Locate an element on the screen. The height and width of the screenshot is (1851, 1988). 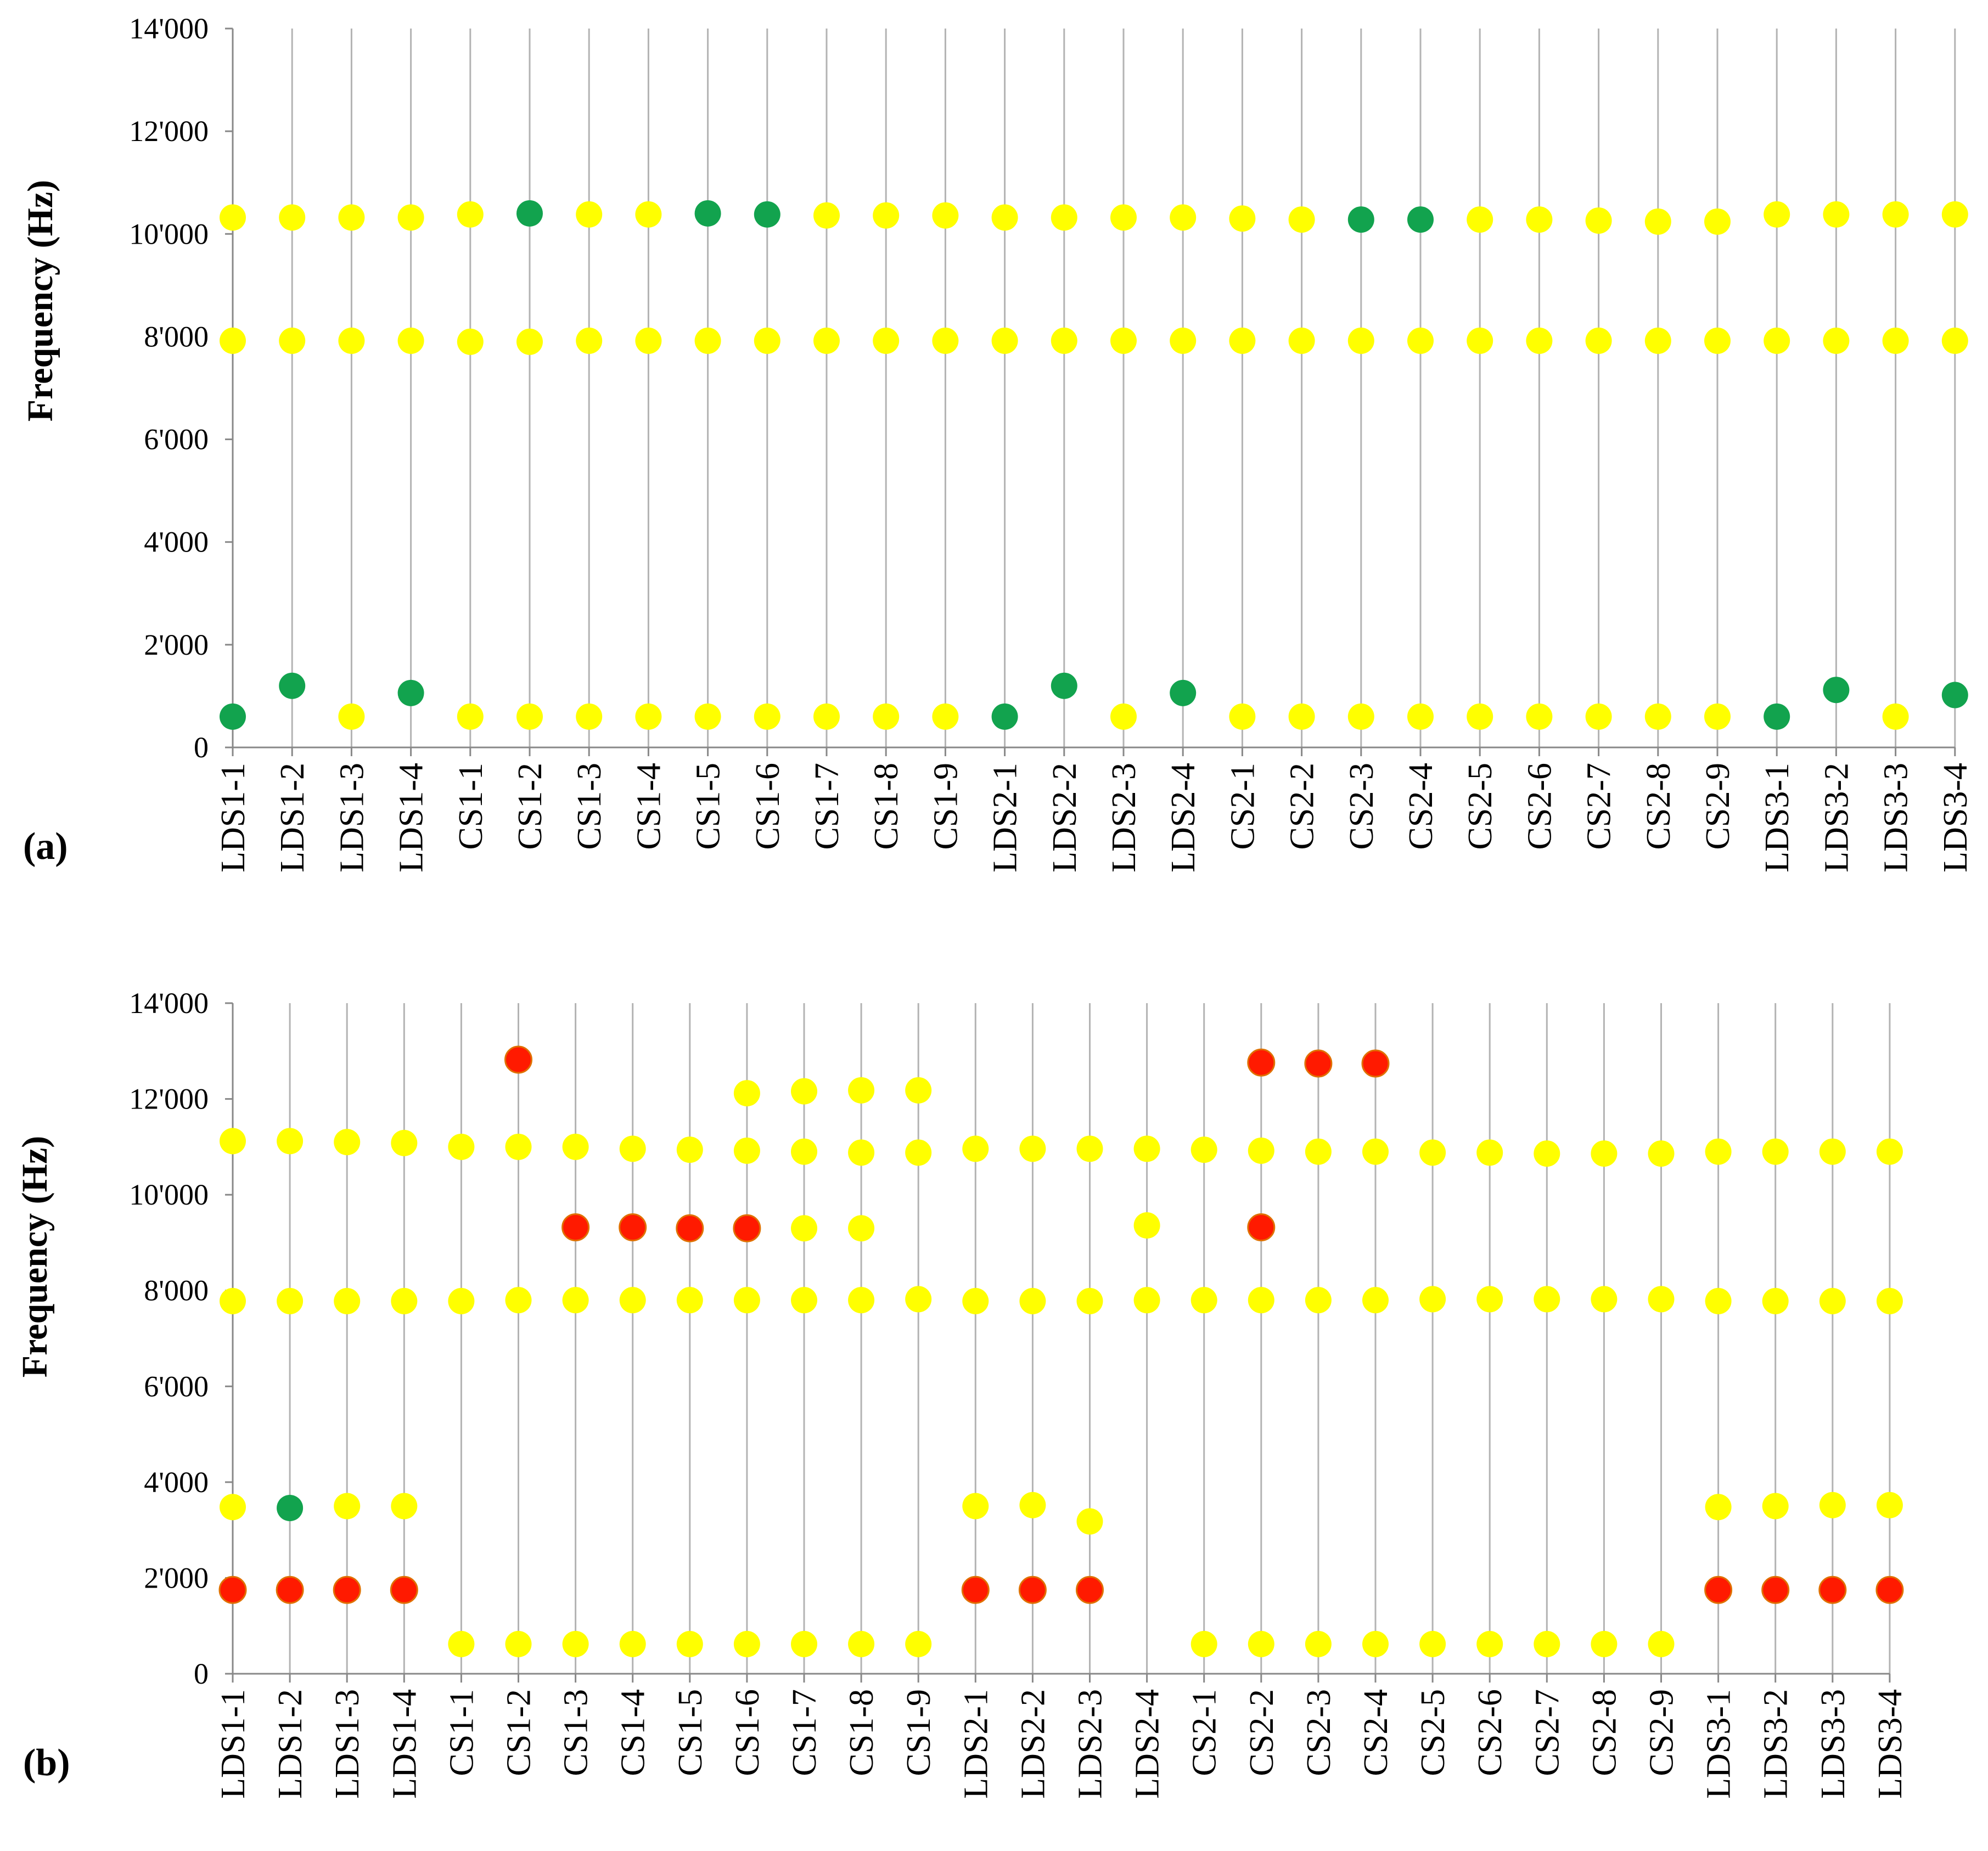
x-tick-label: CS2-7 is located at coordinates (1548, 1732).